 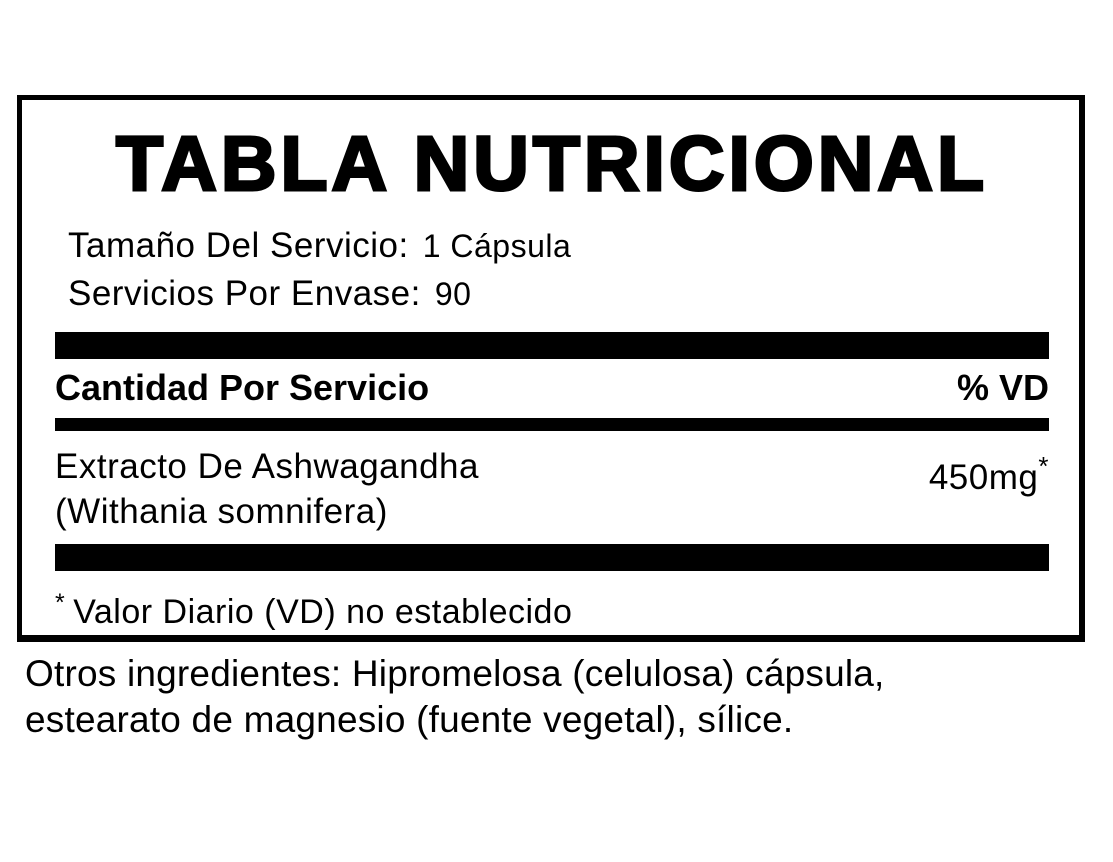 I want to click on serving-size-value: 1 Cápsula, so click(x=497, y=246).